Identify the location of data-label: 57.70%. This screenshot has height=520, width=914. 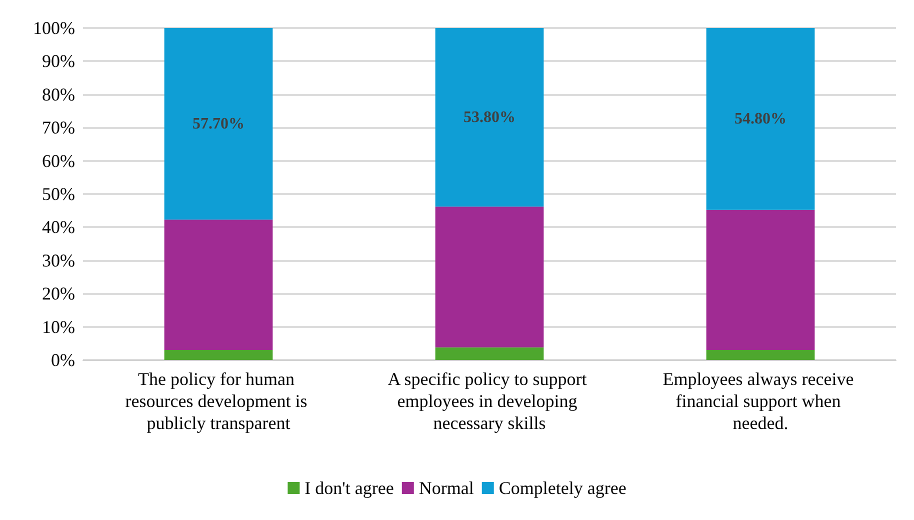
(218, 123).